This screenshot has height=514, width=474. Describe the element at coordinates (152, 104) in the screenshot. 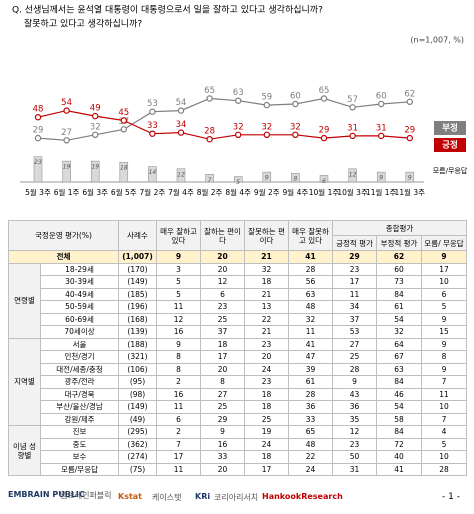

I see `data-label: 53` at that location.